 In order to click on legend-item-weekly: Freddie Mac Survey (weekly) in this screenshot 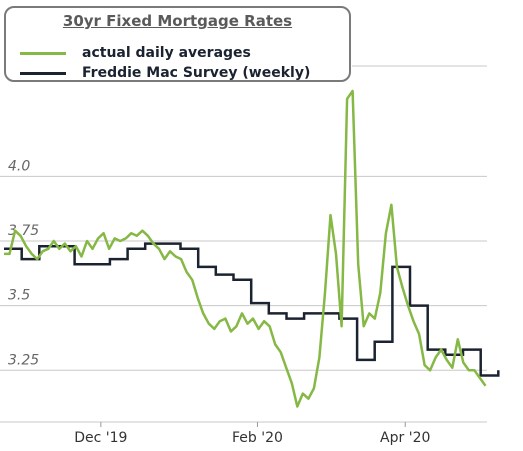, I will do `click(165, 73)`.